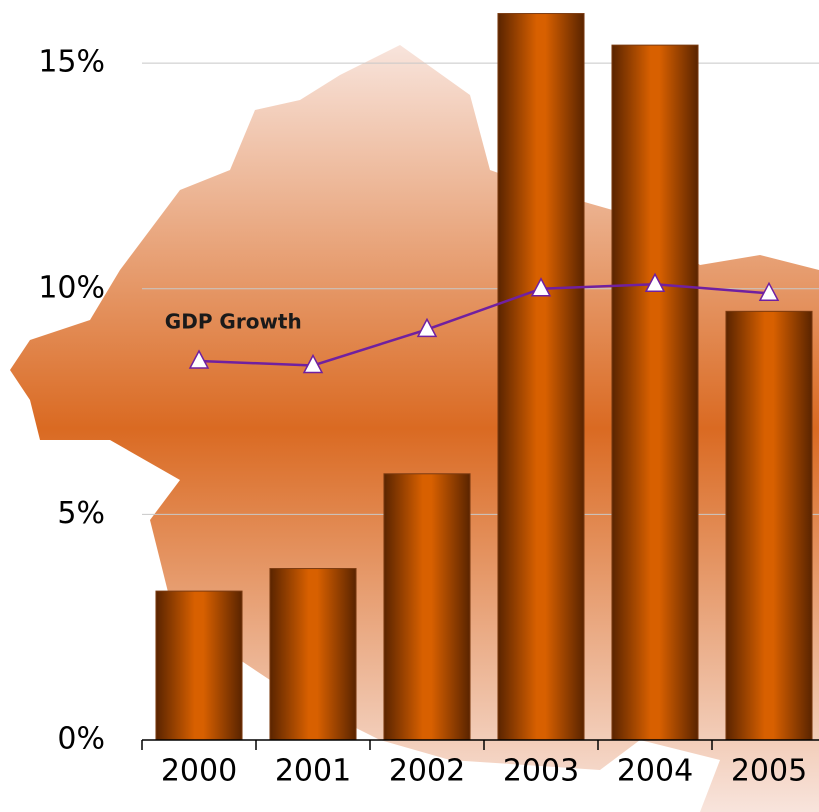  Describe the element at coordinates (427, 771) in the screenshot. I see `x-tick-label: 2002` at that location.